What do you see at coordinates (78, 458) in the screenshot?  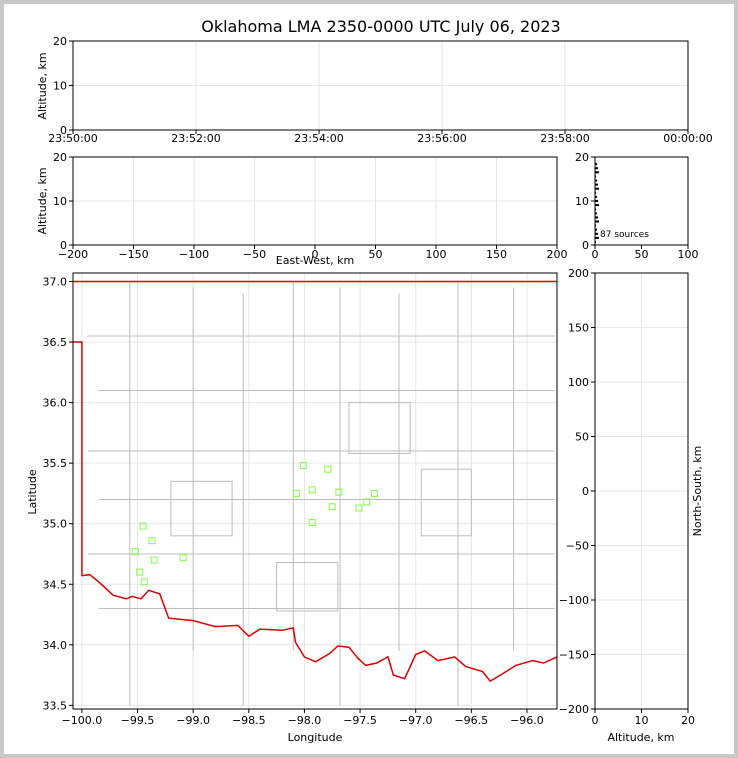 I see `state-border-west` at bounding box center [78, 458].